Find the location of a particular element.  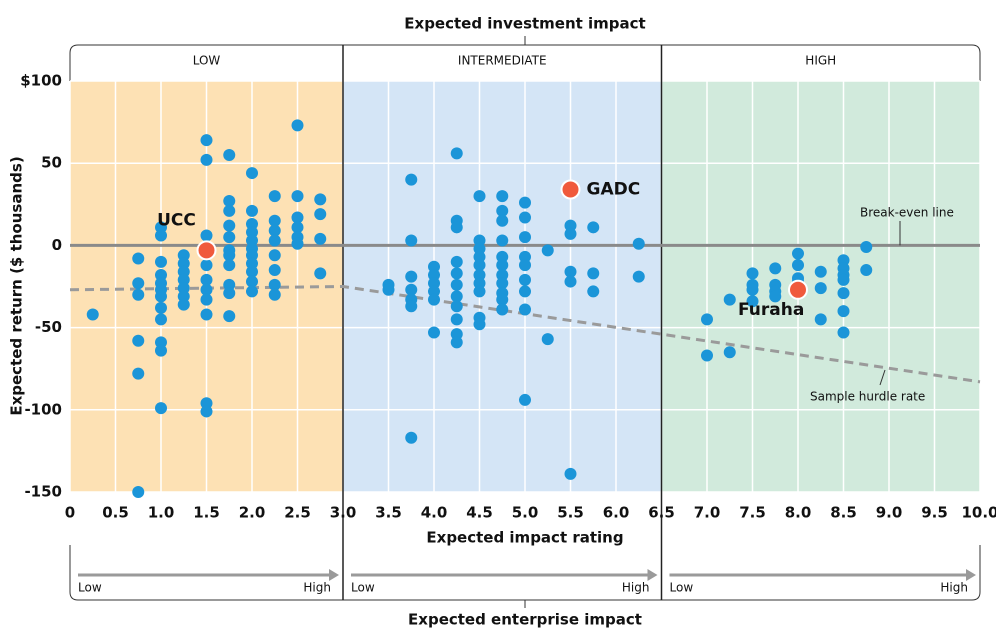

highlight-label: GADC is located at coordinates (614, 190).